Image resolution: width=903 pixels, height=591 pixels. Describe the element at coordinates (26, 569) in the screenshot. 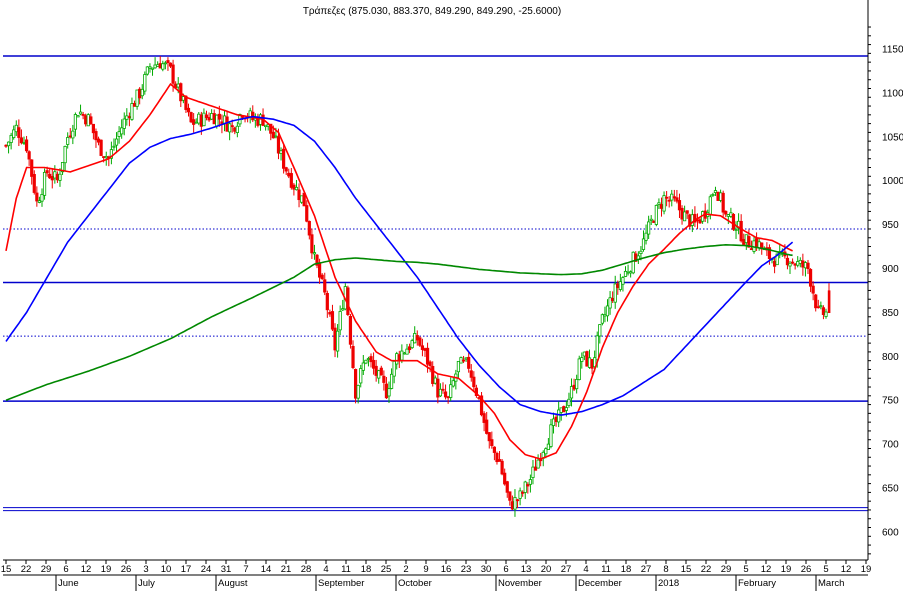

I see `x-tick-label: 22` at that location.